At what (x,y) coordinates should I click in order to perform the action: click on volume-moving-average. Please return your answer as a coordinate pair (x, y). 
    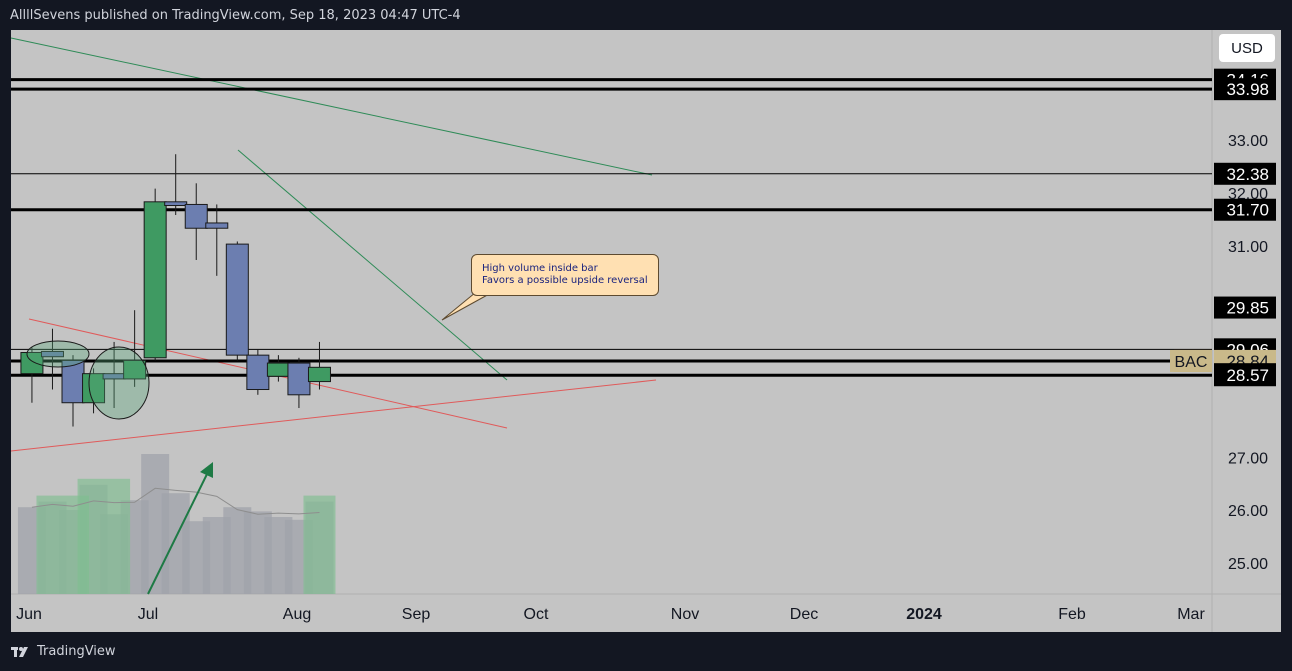
    Looking at the image, I should click on (175, 501).